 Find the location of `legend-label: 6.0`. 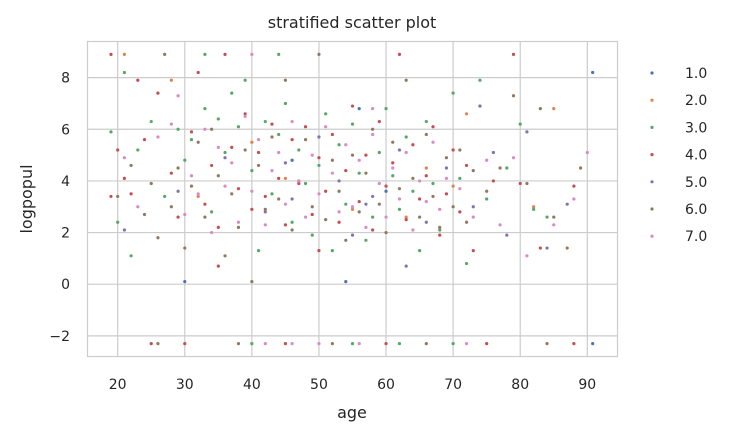

legend-label: 6.0 is located at coordinates (696, 210).